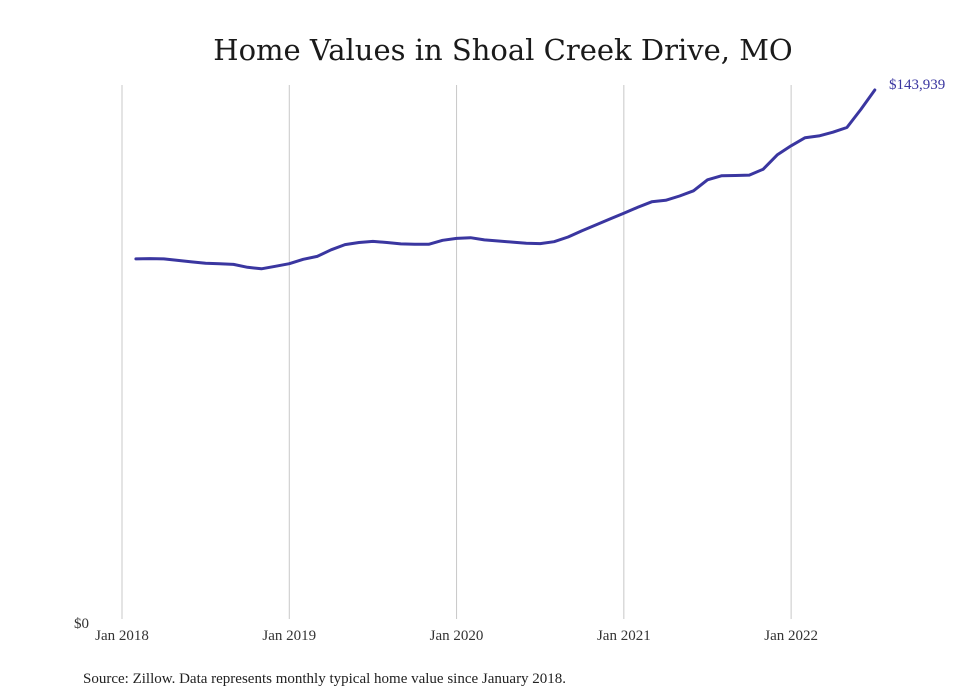 The image size is (980, 699). I want to click on x-tick-label: Jan 2021, so click(624, 636).